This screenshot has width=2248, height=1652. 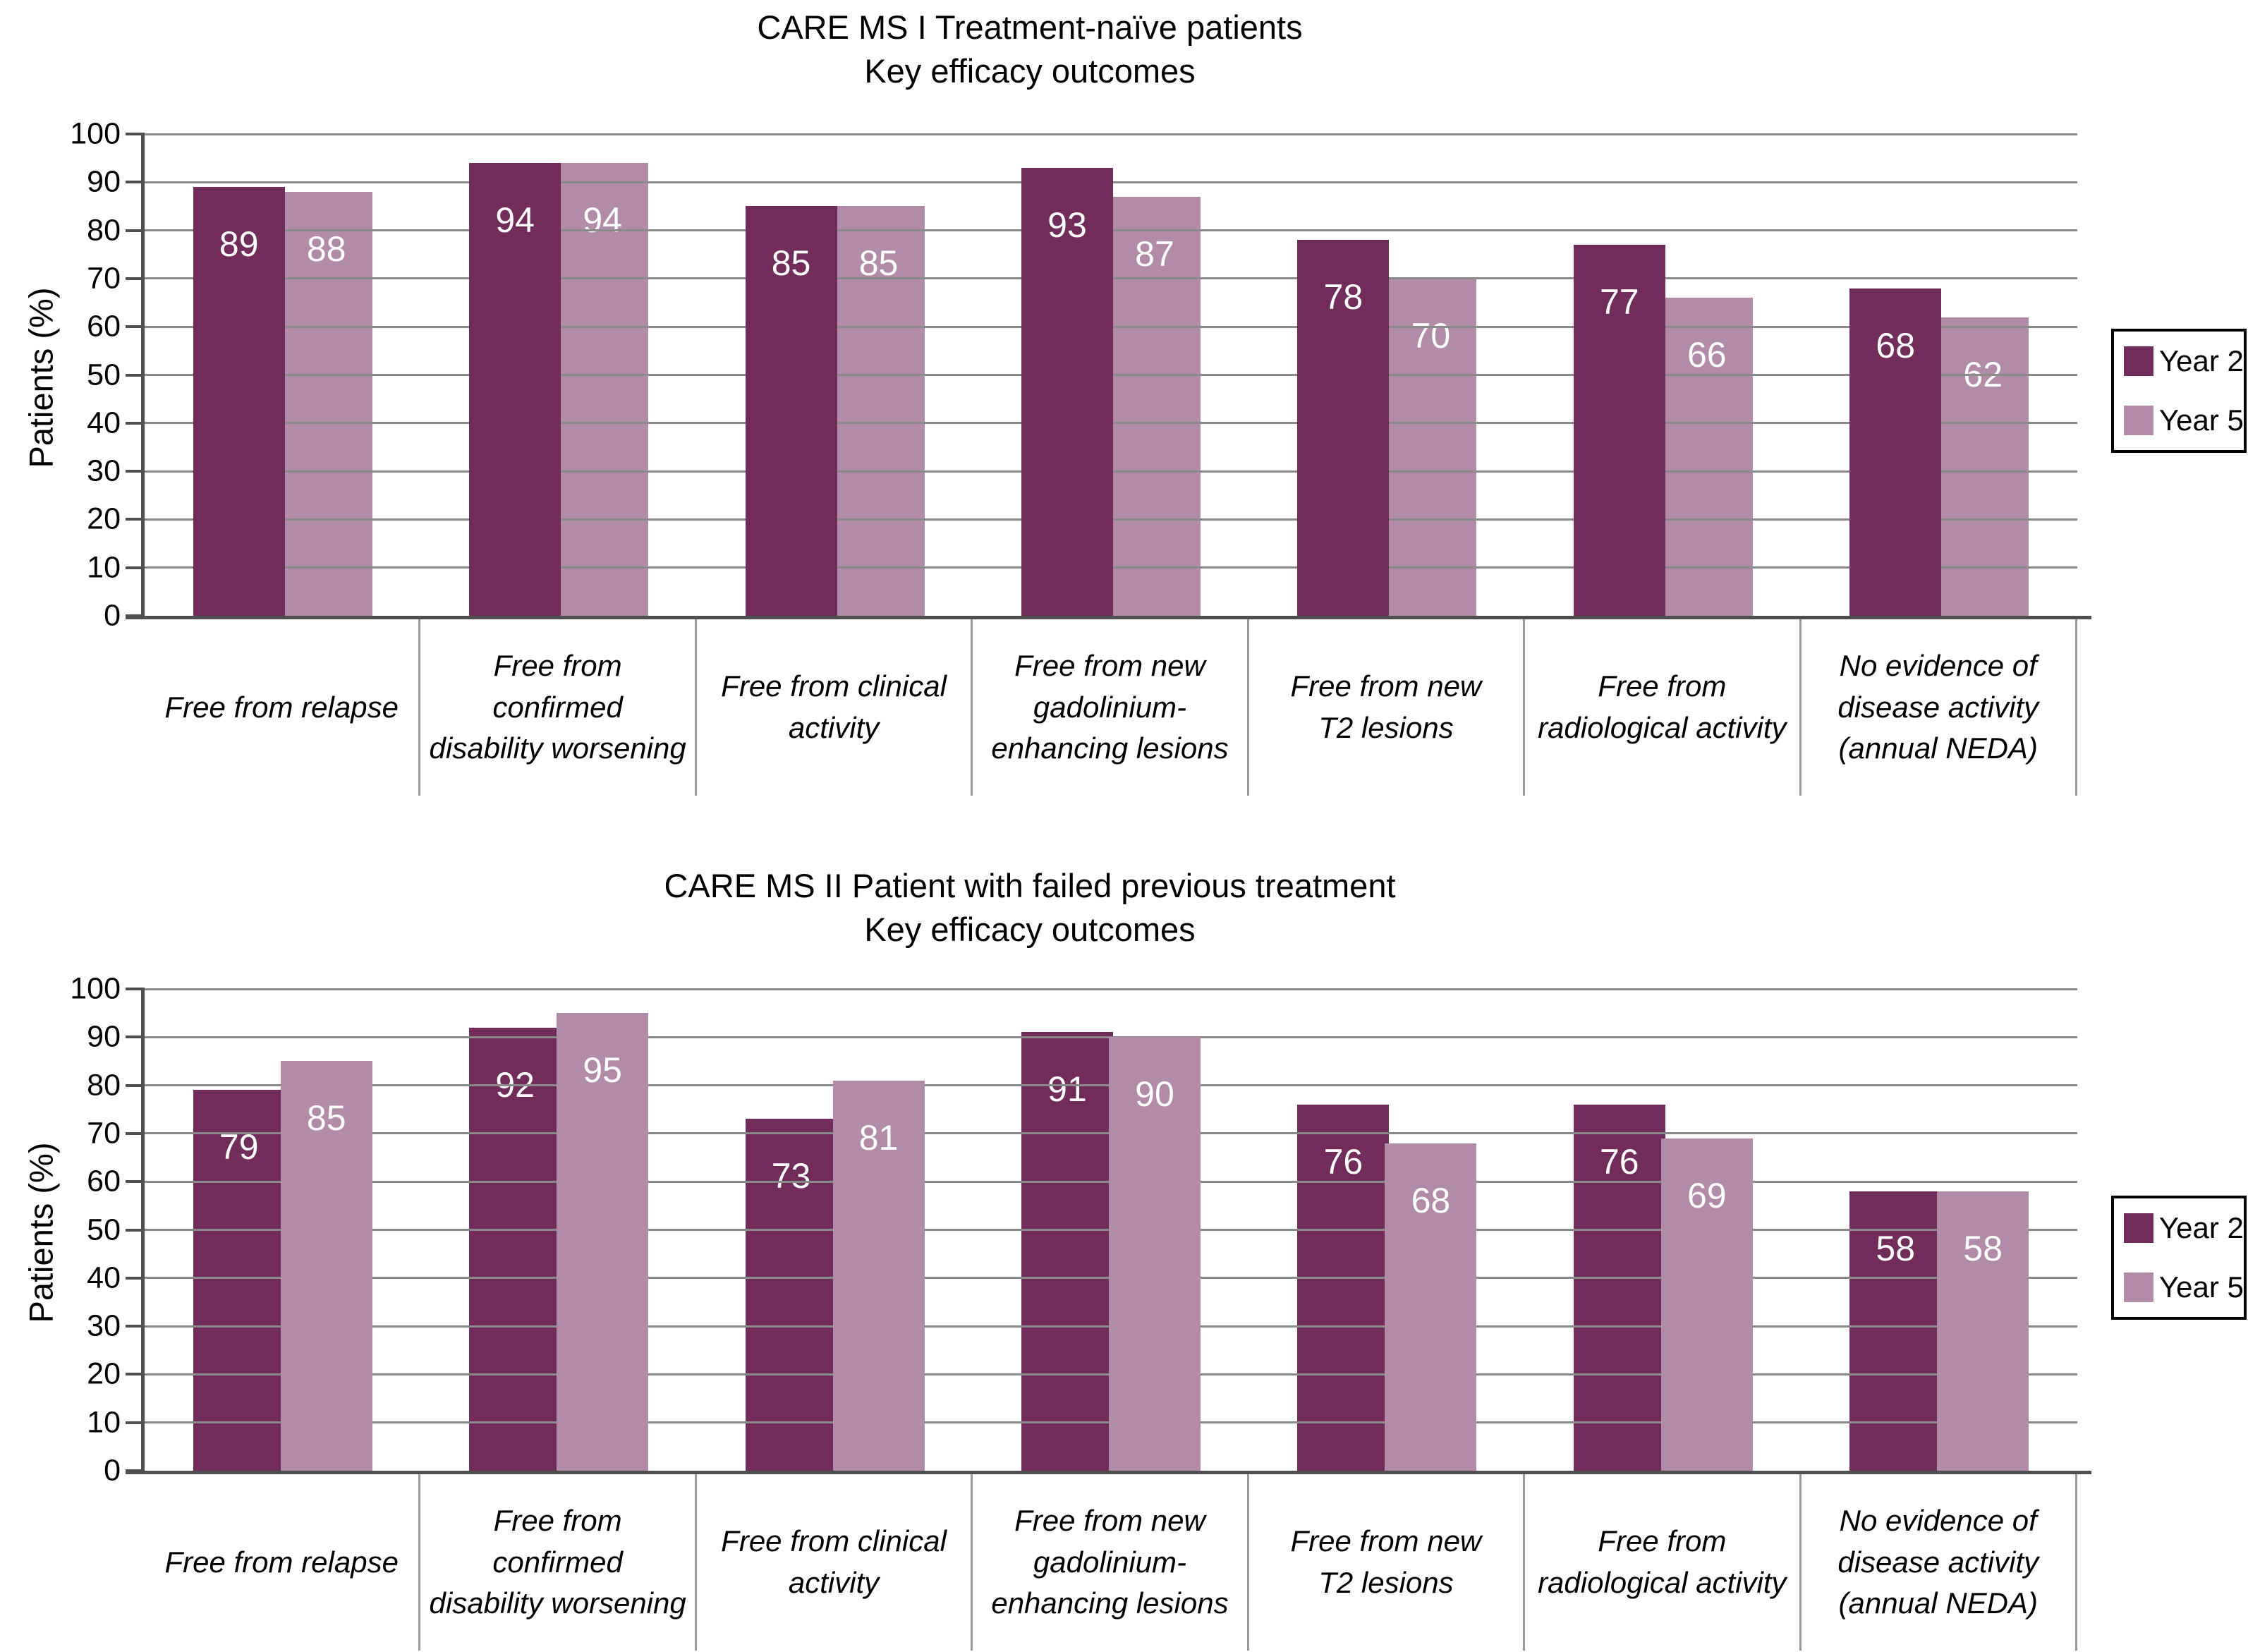 I want to click on category-label-line: disability worsening, so click(x=558, y=1603).